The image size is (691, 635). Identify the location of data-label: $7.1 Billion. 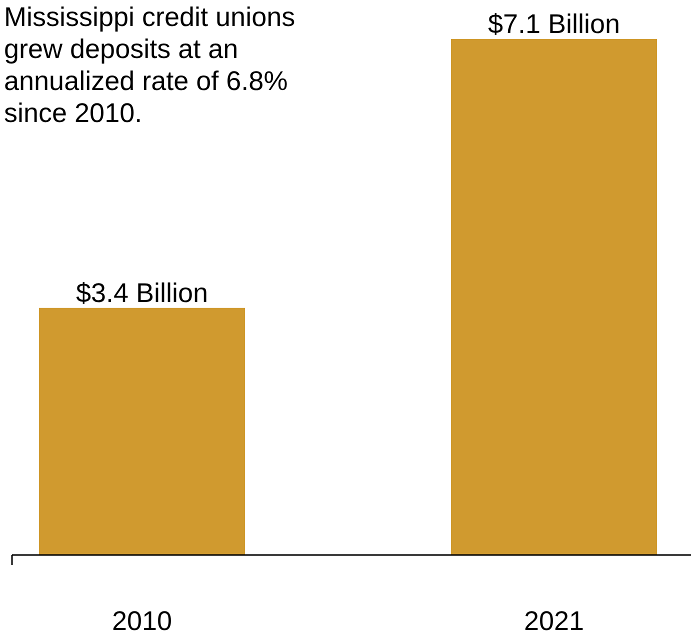
(554, 24).